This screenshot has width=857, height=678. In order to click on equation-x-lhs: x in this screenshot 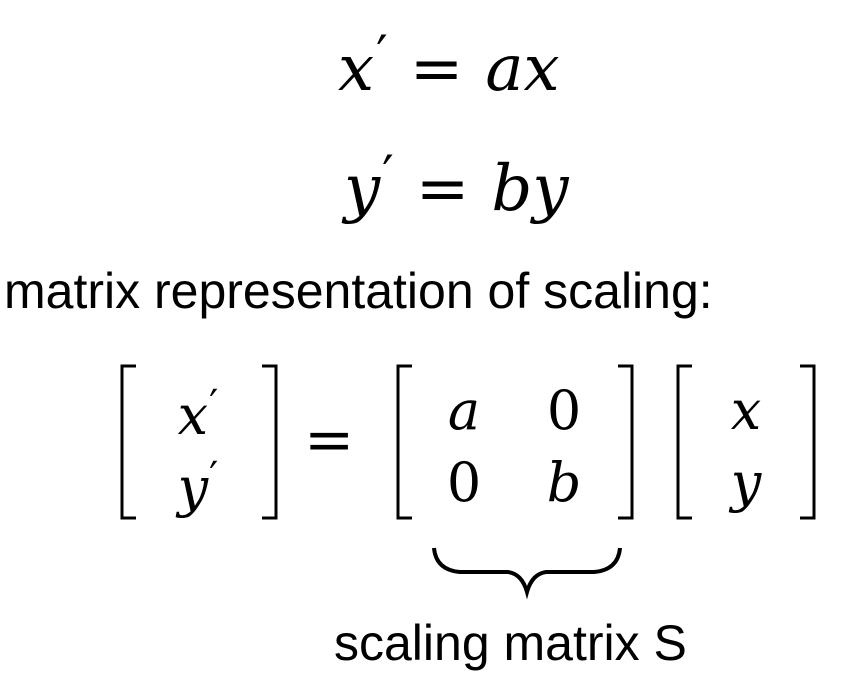, I will do `click(356, 68)`.